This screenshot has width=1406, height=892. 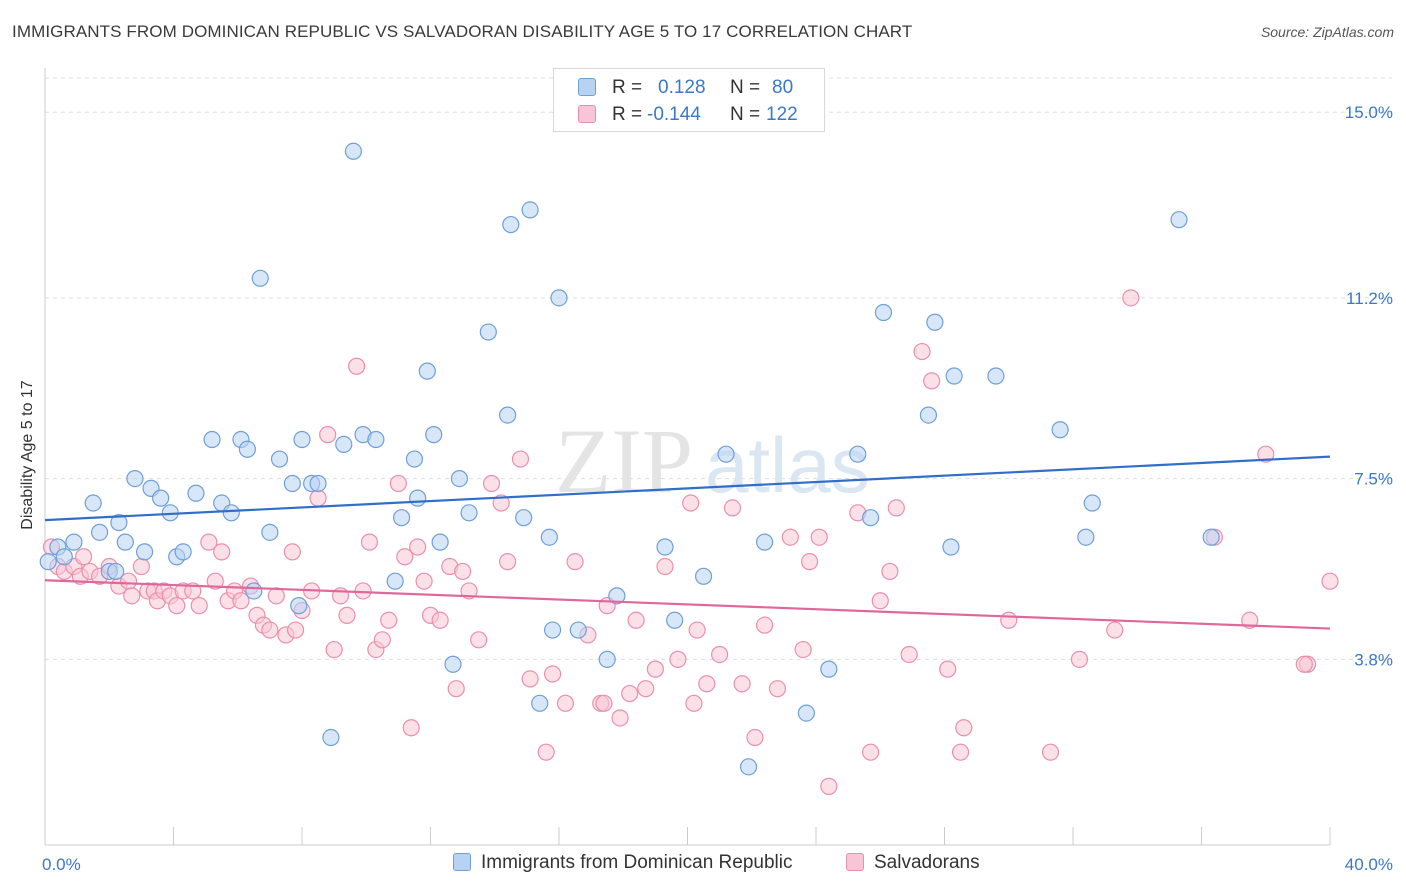 I want to click on watermark-zip: ZIP, so click(x=624, y=461).